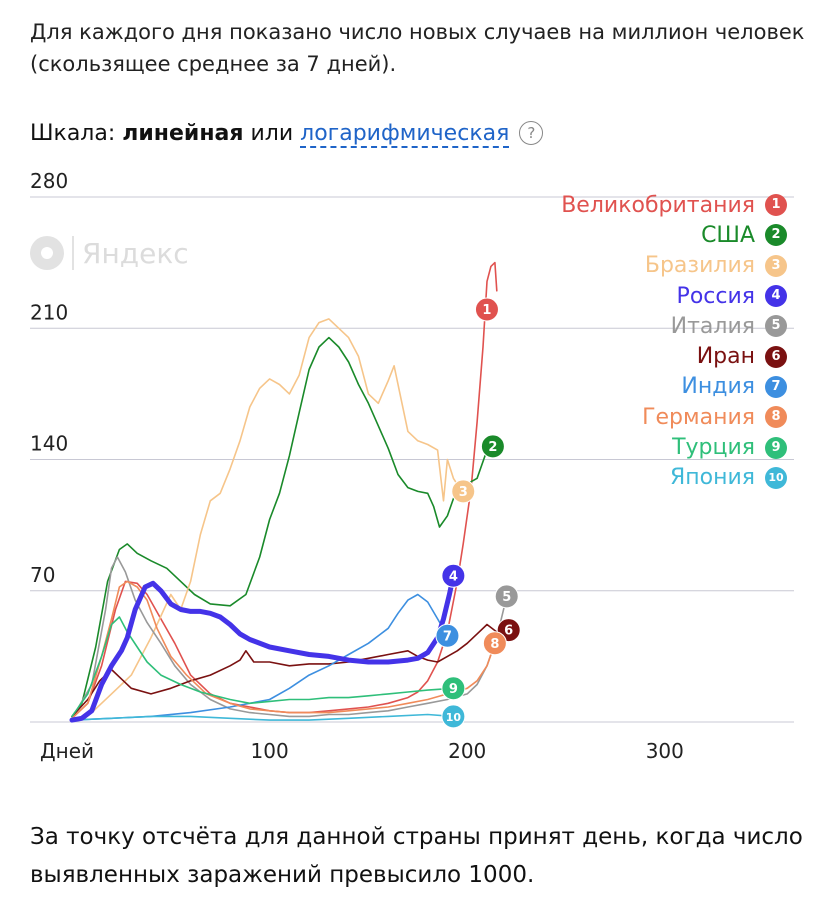 The image size is (827, 904). I want to click on legend-item: Италия 5, so click(674, 326).